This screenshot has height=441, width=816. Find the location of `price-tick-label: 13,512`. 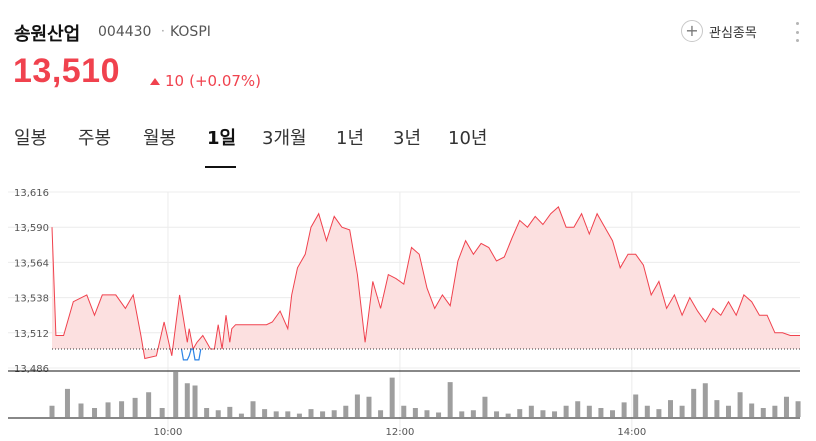

price-tick-label: 13,512 is located at coordinates (31, 334).